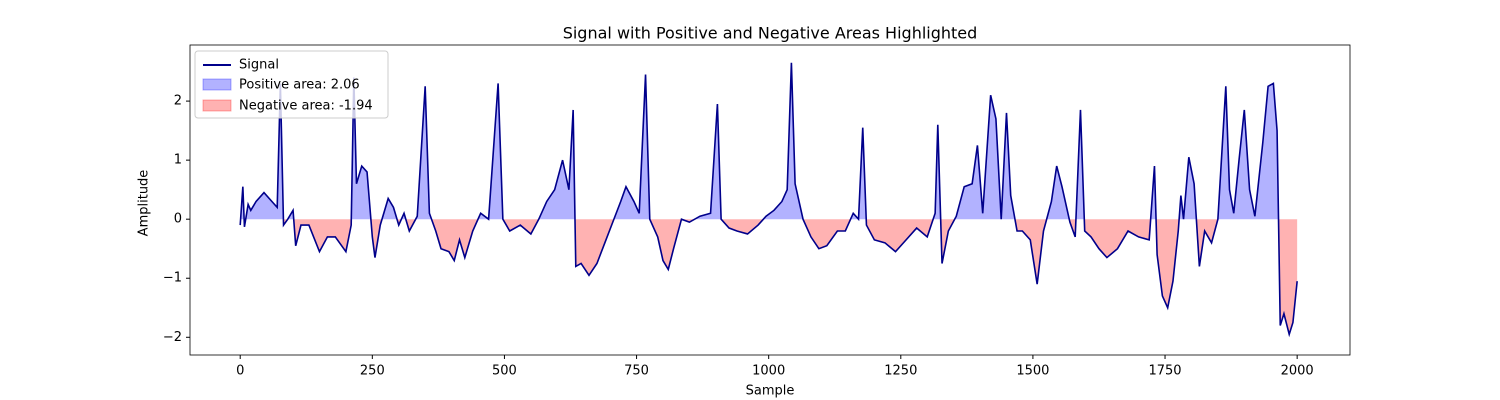  What do you see at coordinates (770, 391) in the screenshot?
I see `x-axis-label: Sample` at bounding box center [770, 391].